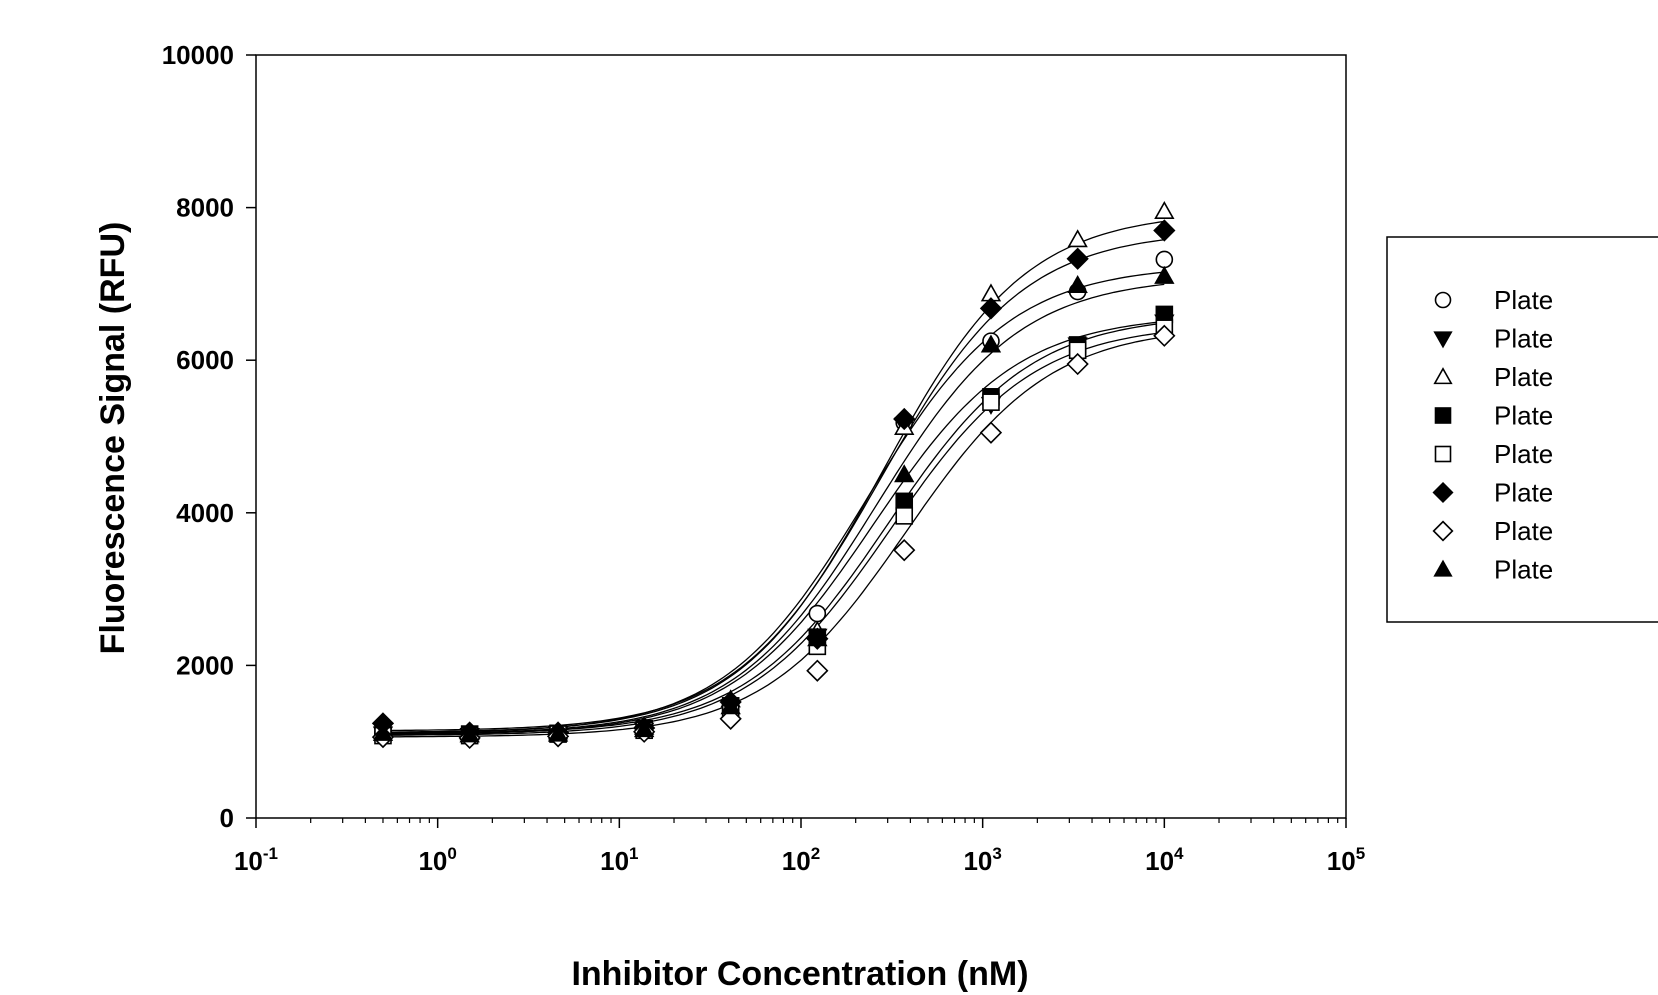 The image size is (1658, 995). Describe the element at coordinates (1164, 860) in the screenshot. I see `x-tick-label: 10⁴` at that location.